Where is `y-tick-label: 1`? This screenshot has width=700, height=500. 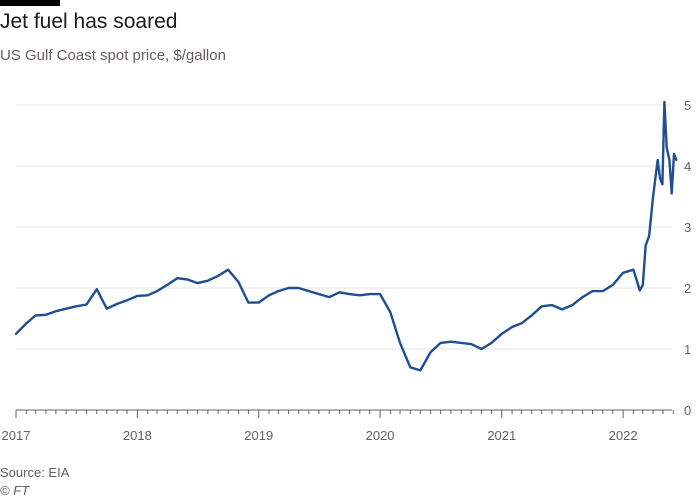
y-tick-label: 1 is located at coordinates (687, 349).